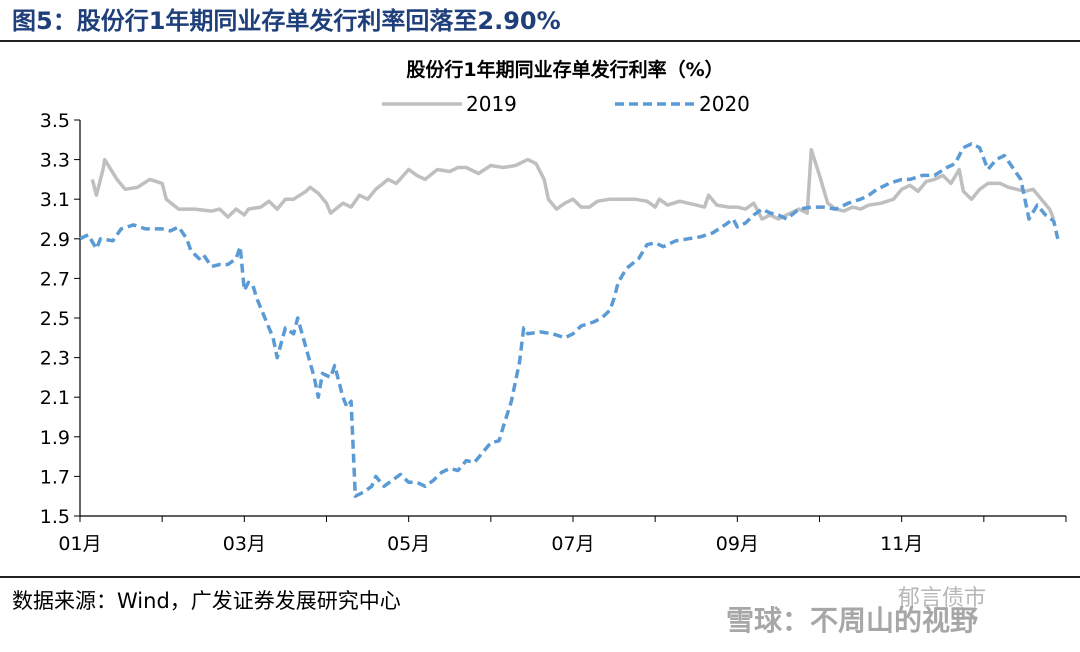 The width and height of the screenshot is (1080, 652). What do you see at coordinates (55, 161) in the screenshot?
I see `y-tick-label: 3.3` at bounding box center [55, 161].